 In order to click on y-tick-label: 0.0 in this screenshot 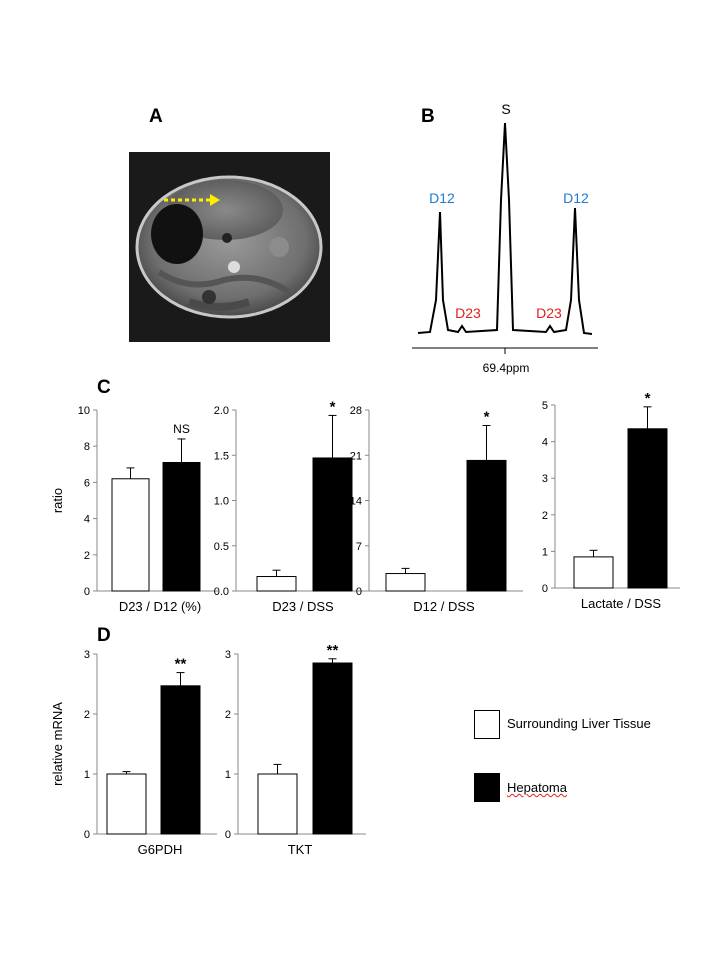, I will do `click(221, 592)`.